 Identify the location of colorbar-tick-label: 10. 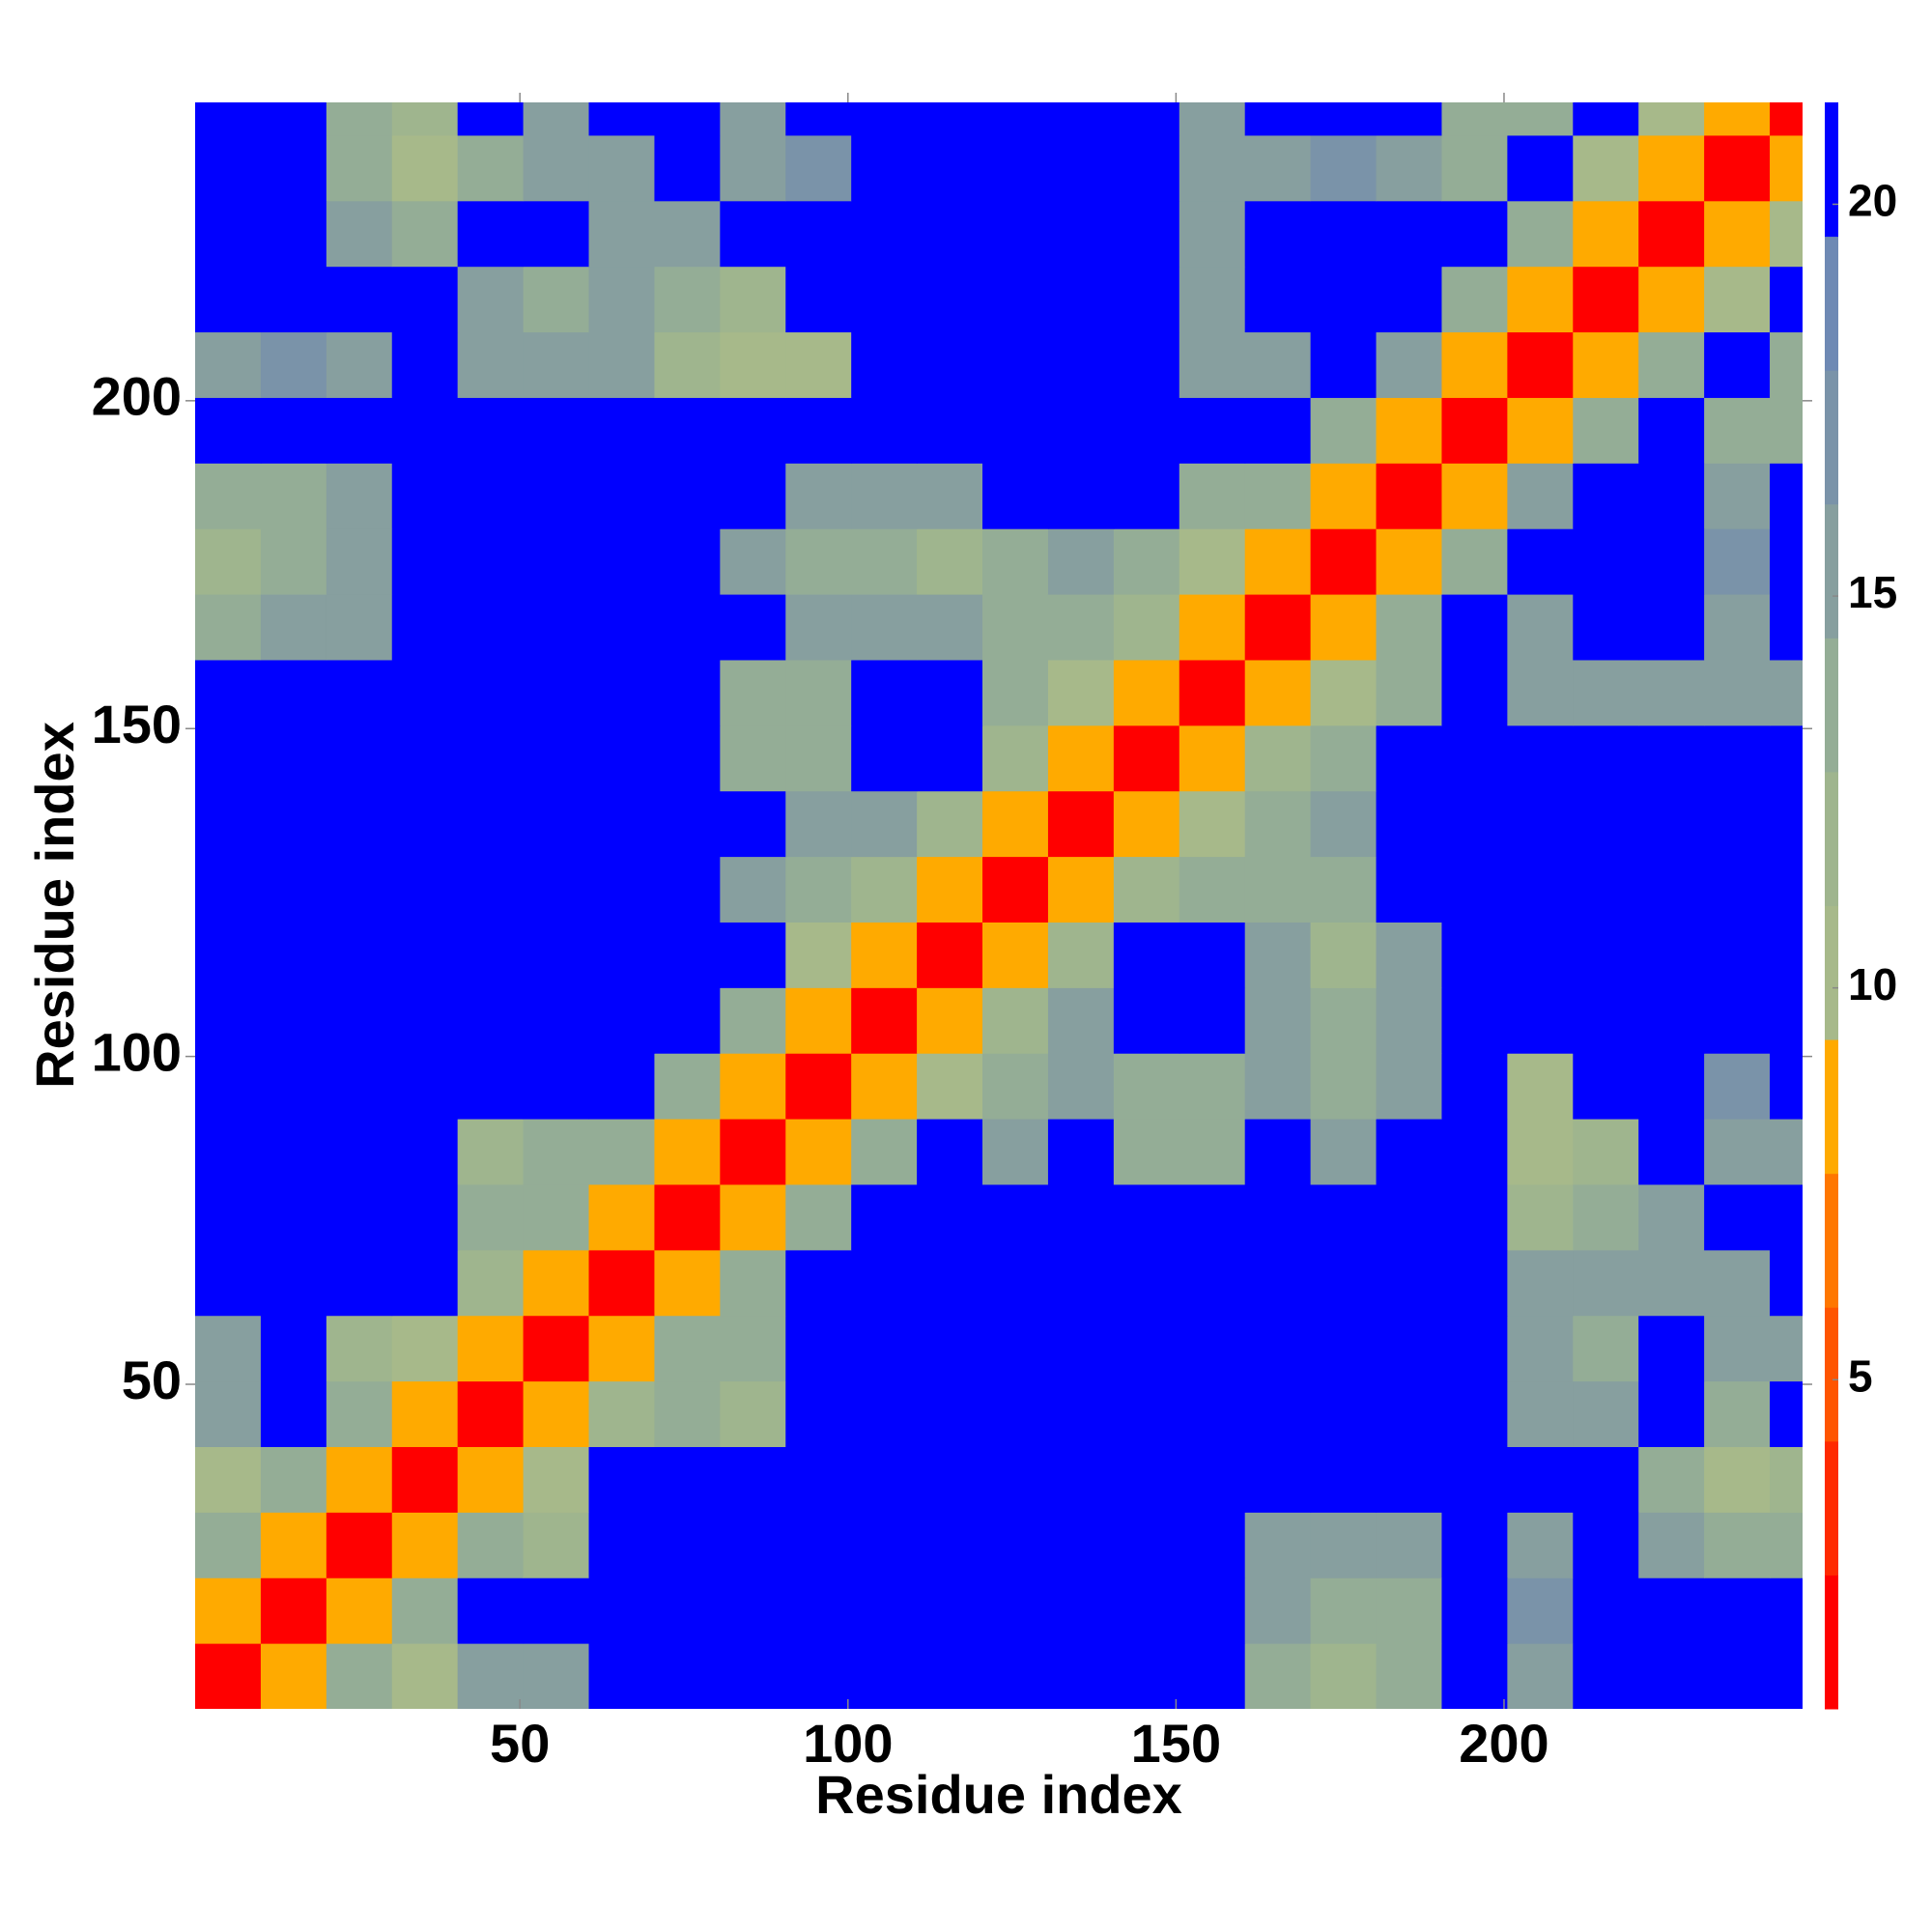
(1872, 984).